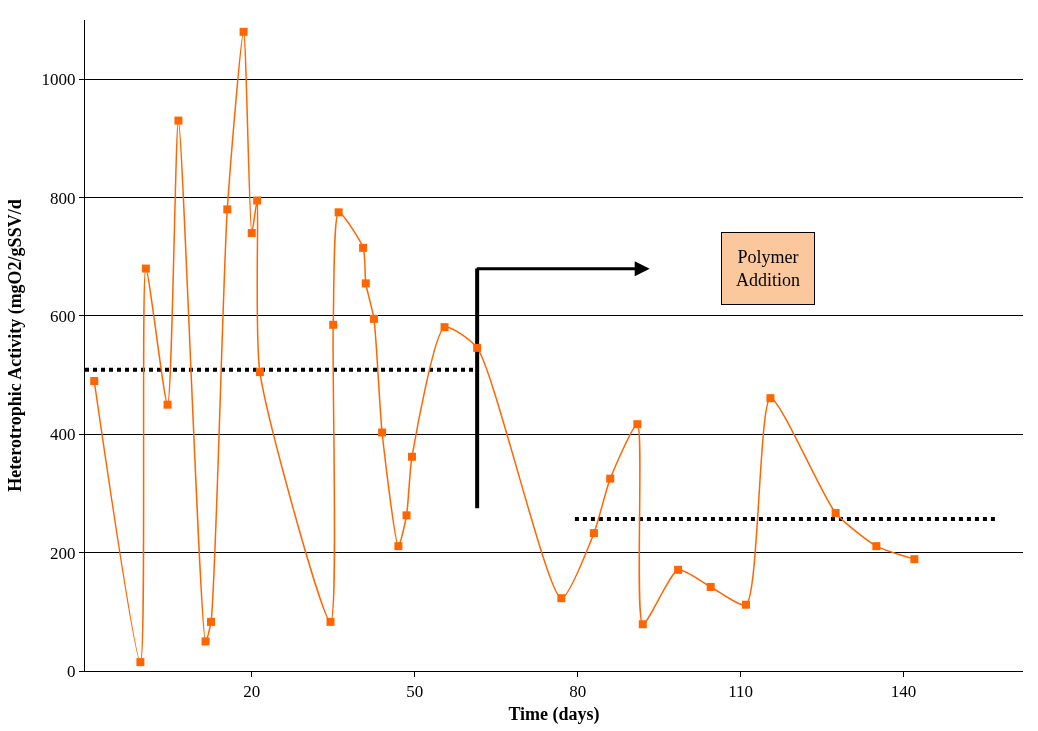  What do you see at coordinates (252, 692) in the screenshot?
I see `x-tick-label: 20` at bounding box center [252, 692].